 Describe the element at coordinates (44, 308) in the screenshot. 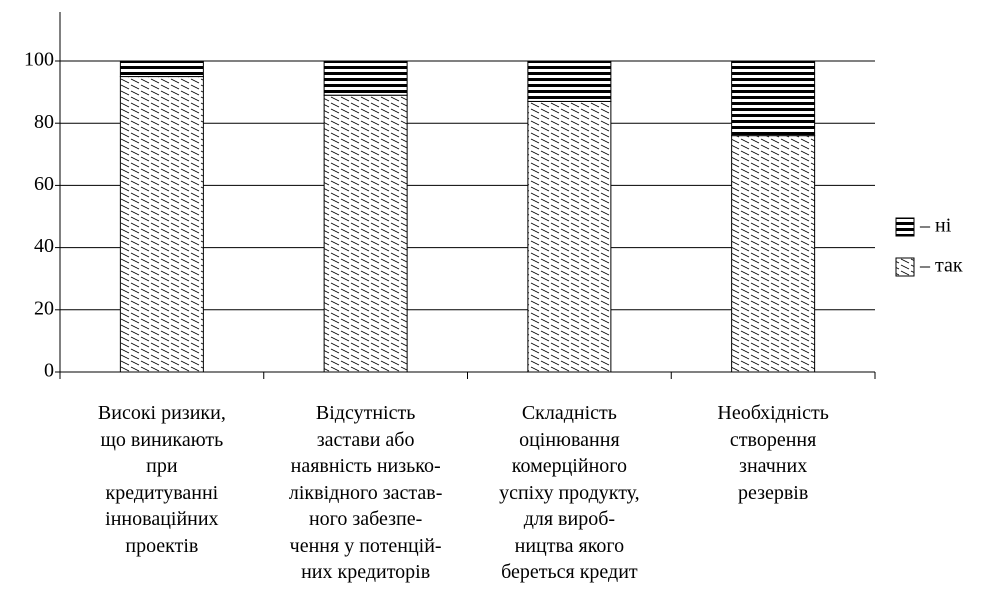

I see `y-tick-label: 20` at that location.